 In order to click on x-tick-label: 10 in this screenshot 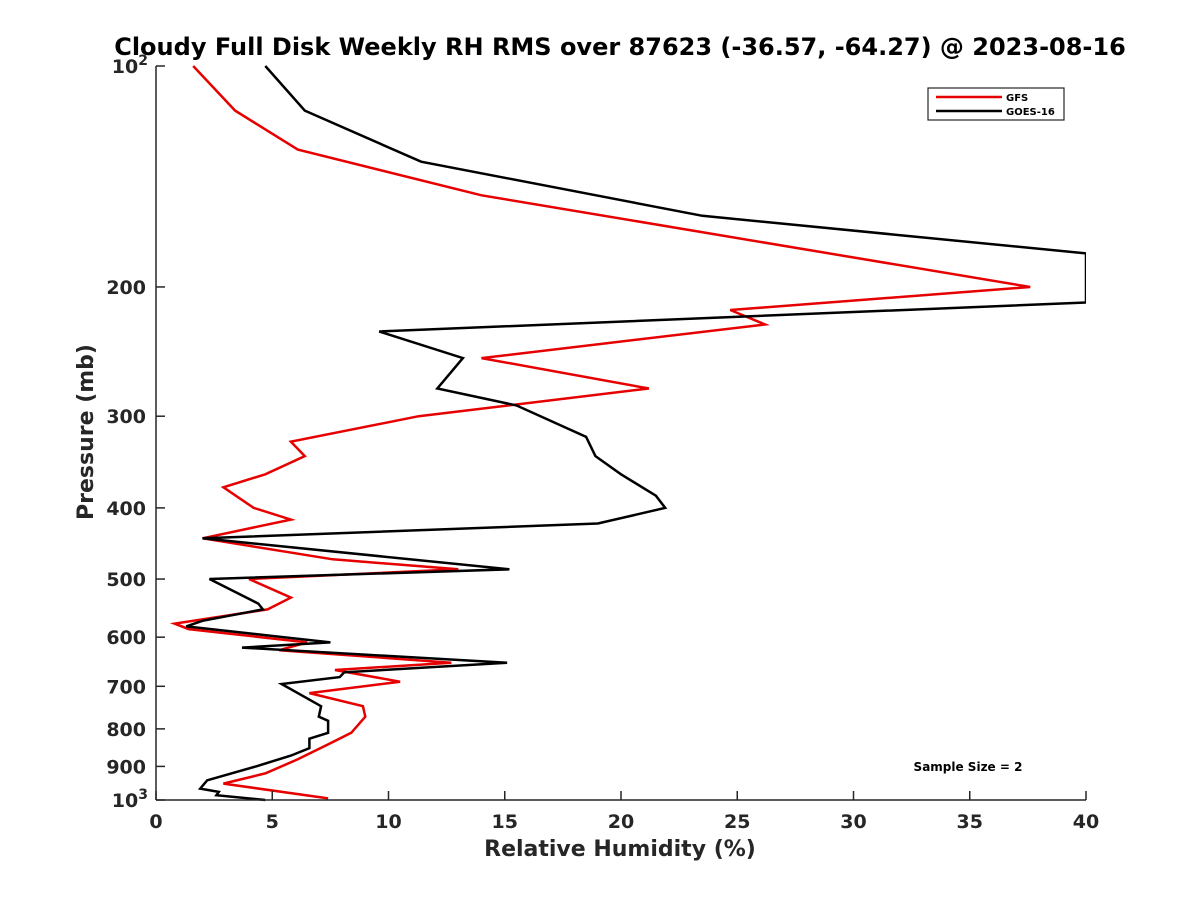, I will do `click(388, 822)`.